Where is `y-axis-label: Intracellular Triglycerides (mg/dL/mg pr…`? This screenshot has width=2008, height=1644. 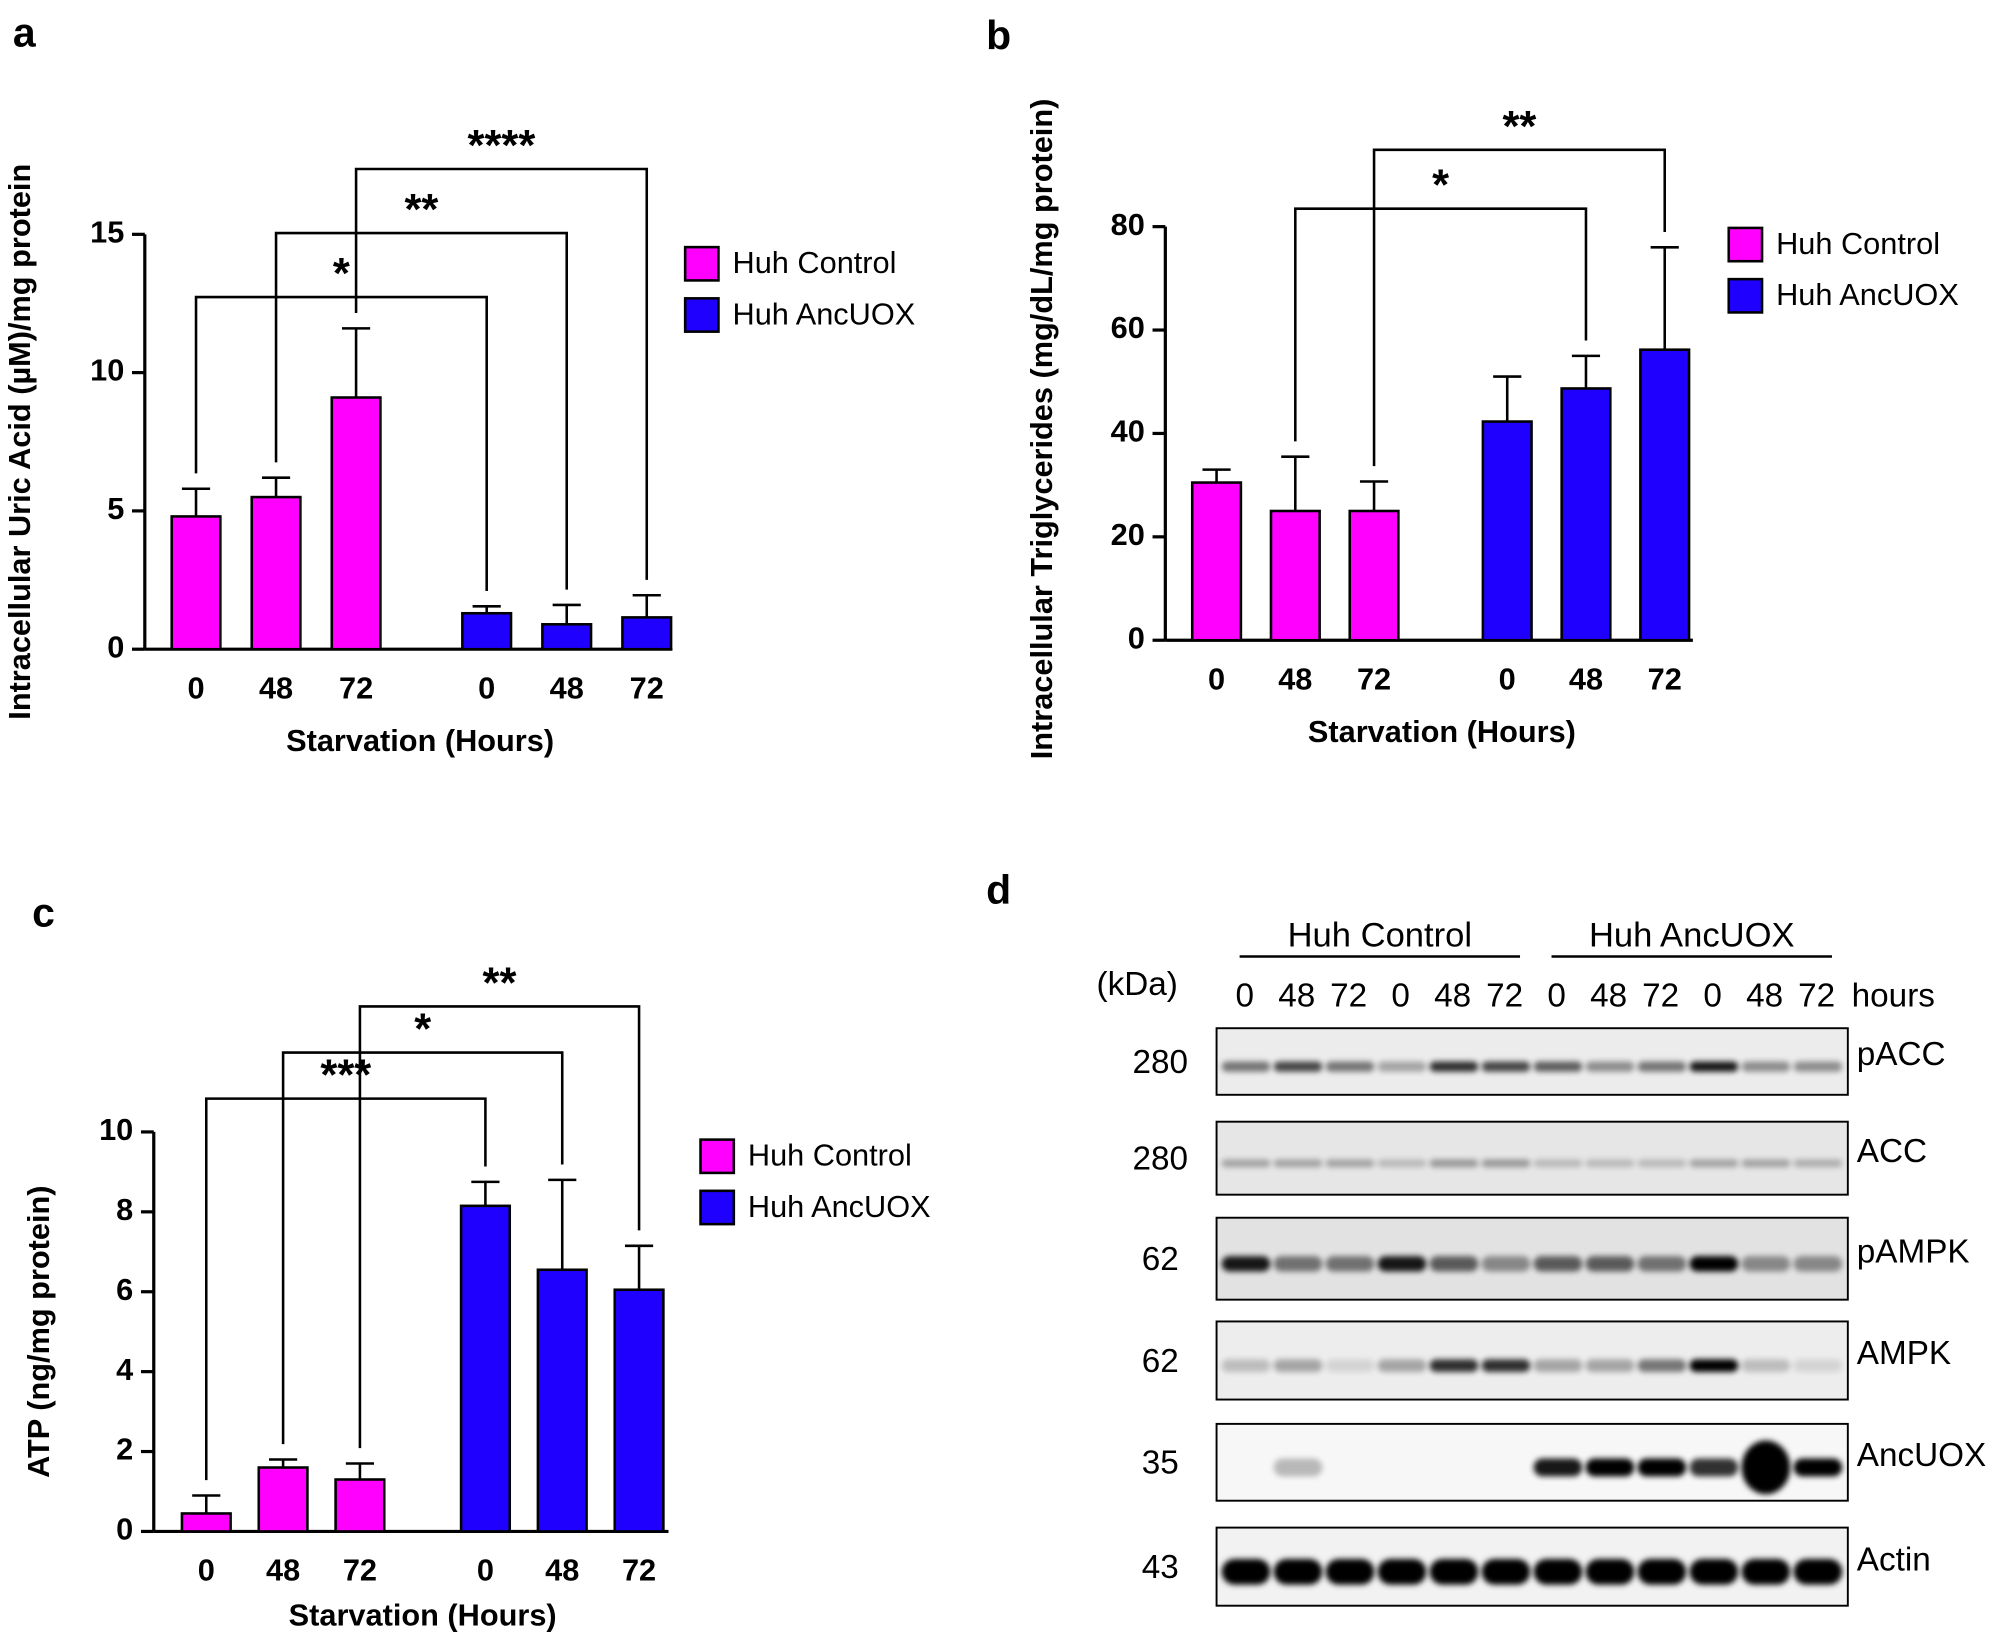 y-axis-label: Intracellular Triglycerides (mg/dL/mg pr… is located at coordinates (1041, 429).